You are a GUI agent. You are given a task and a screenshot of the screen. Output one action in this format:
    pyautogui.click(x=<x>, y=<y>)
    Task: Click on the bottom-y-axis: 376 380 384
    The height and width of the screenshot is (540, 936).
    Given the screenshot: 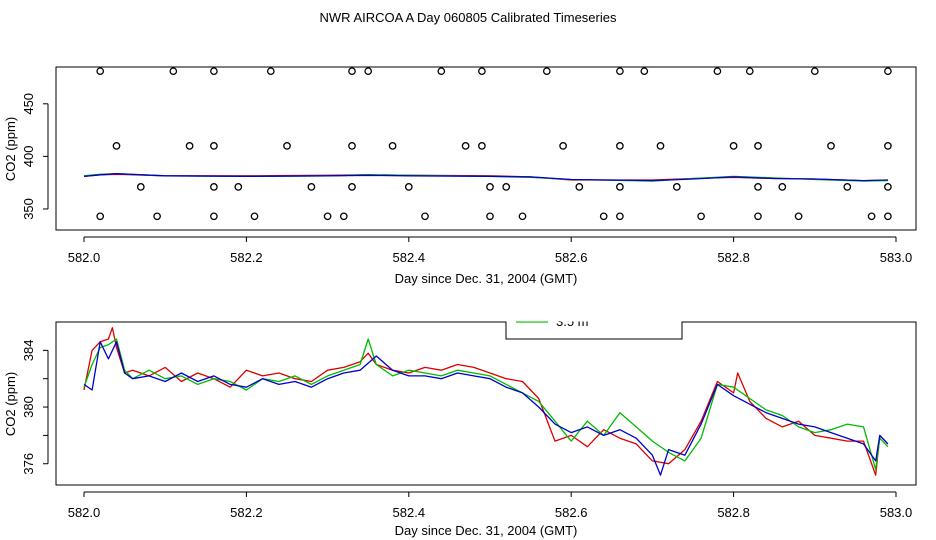 What is the action you would take?
    pyautogui.click(x=35, y=407)
    